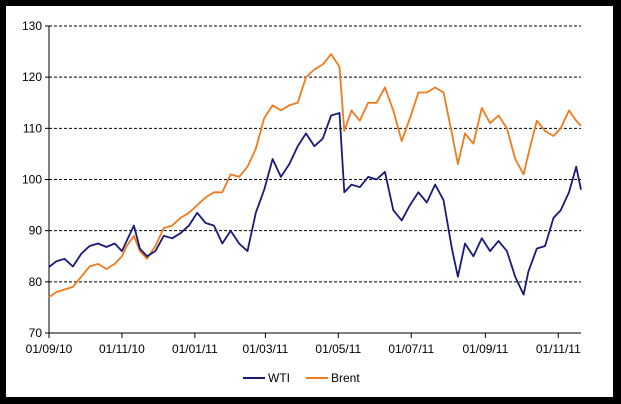 This screenshot has width=621, height=404. Describe the element at coordinates (411, 349) in the screenshot. I see `x-tick-label-5: 01/07/11` at that location.